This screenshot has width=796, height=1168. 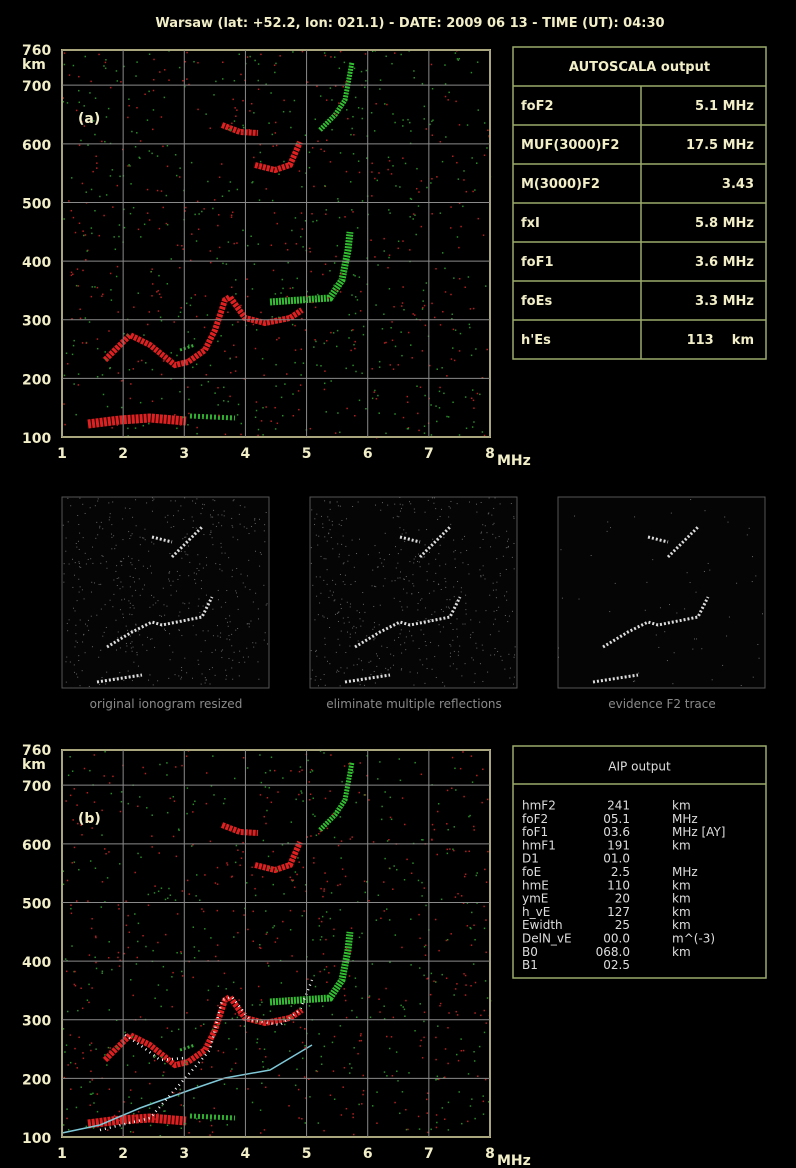 What do you see at coordinates (36, 51) in the screenshot?
I see `y-tick-label: 760` at bounding box center [36, 51].